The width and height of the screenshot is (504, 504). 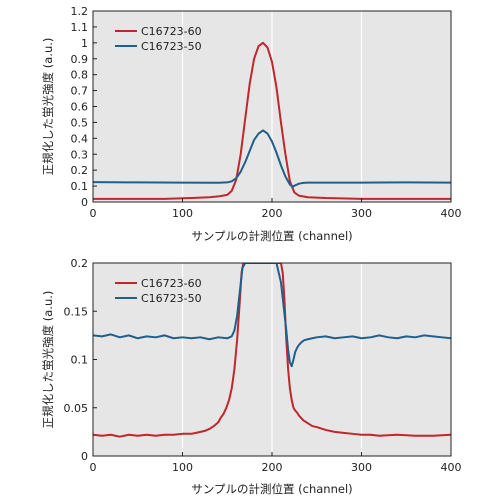 I want to click on y-tick-label: 0.05, so click(x=76, y=408).